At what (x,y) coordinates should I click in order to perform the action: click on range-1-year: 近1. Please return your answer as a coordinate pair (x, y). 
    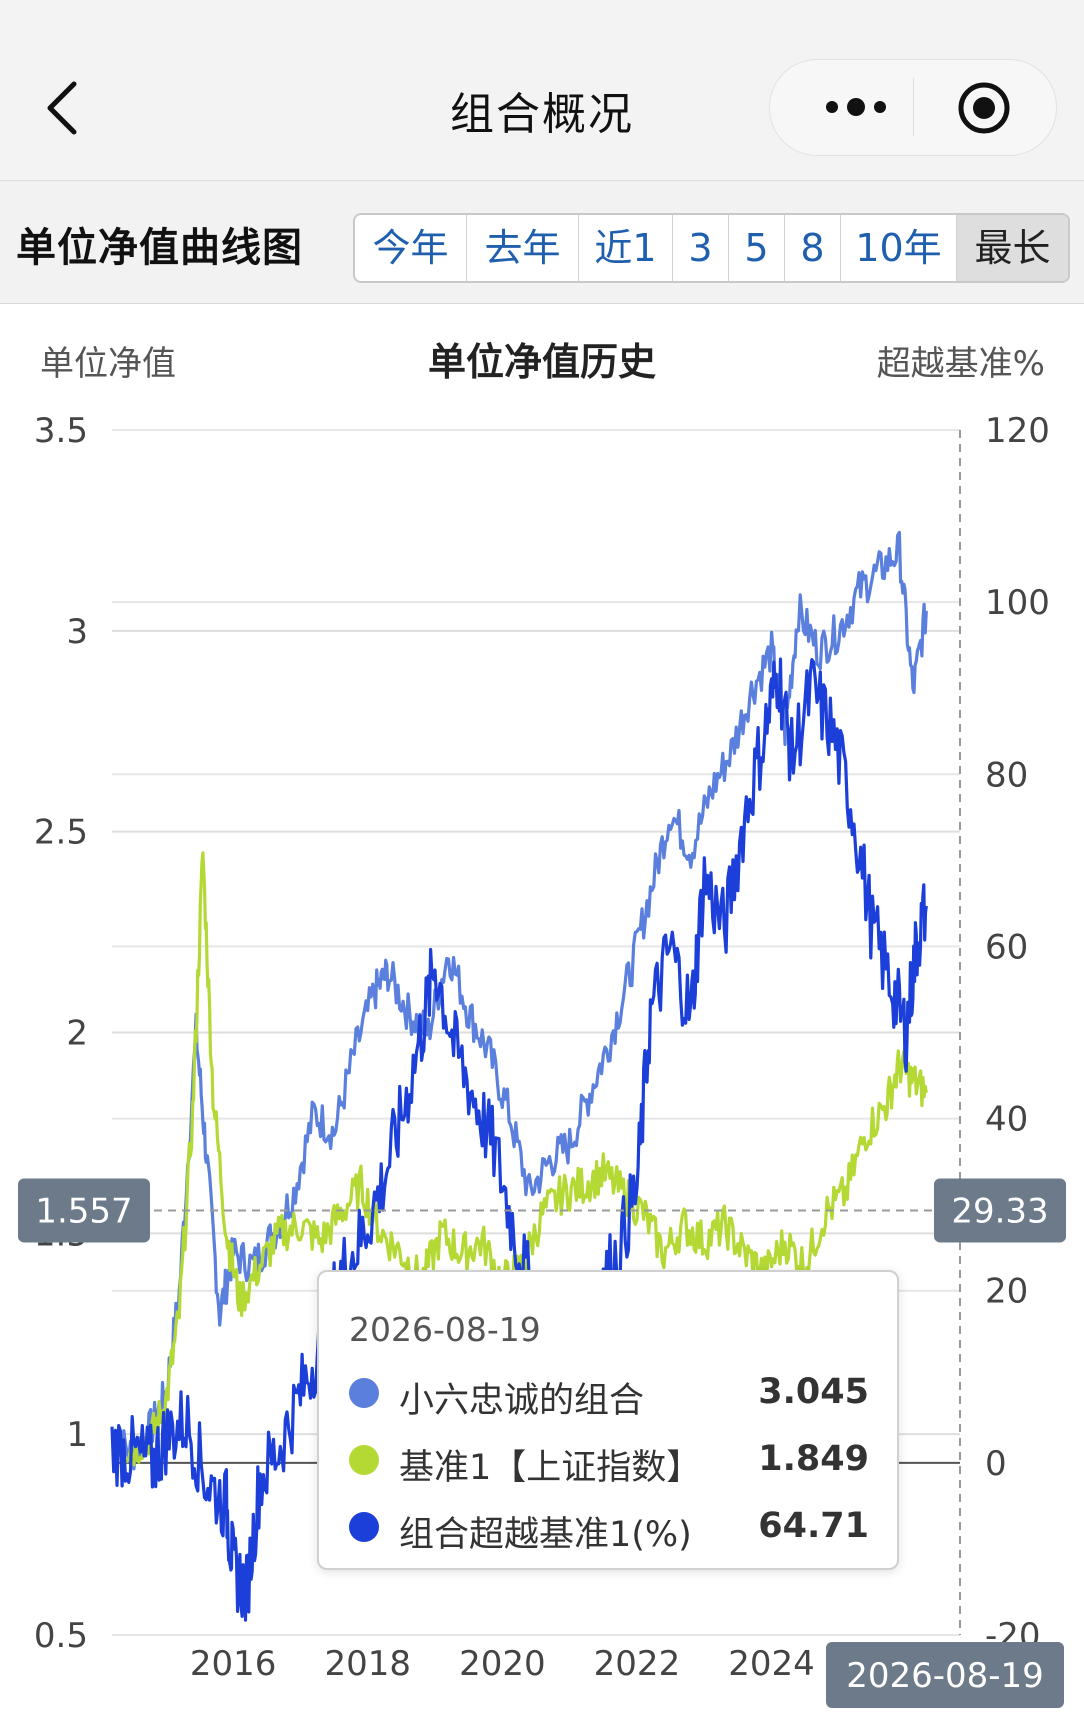
    Looking at the image, I should click on (626, 248).